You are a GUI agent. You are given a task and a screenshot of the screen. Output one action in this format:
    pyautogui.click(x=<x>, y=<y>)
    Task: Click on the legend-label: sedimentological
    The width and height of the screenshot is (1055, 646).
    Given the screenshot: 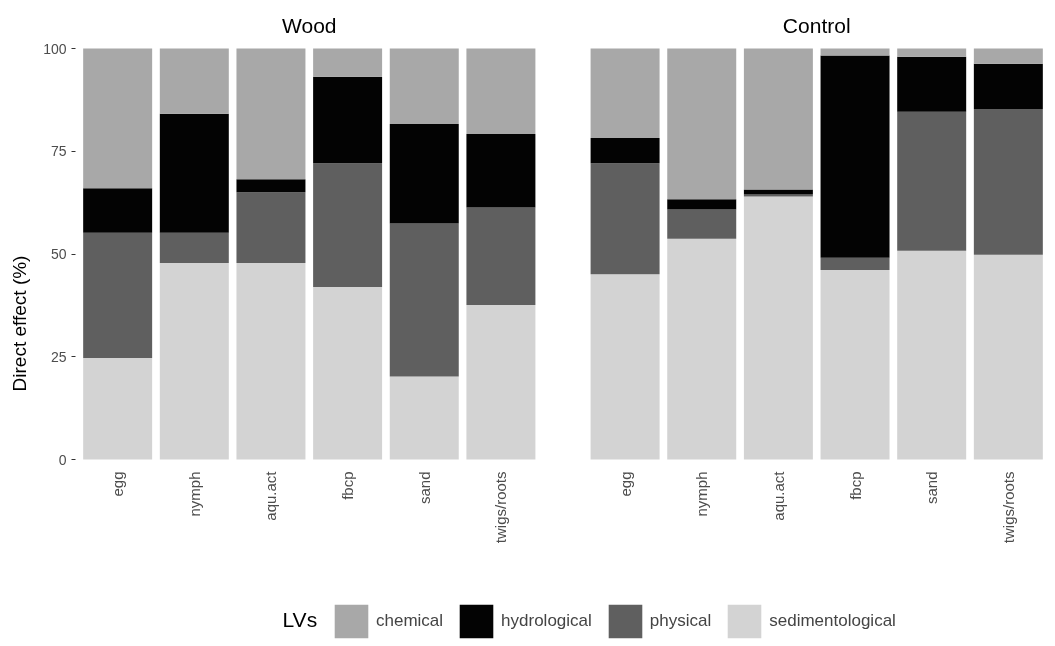 What is the action you would take?
    pyautogui.click(x=832, y=621)
    